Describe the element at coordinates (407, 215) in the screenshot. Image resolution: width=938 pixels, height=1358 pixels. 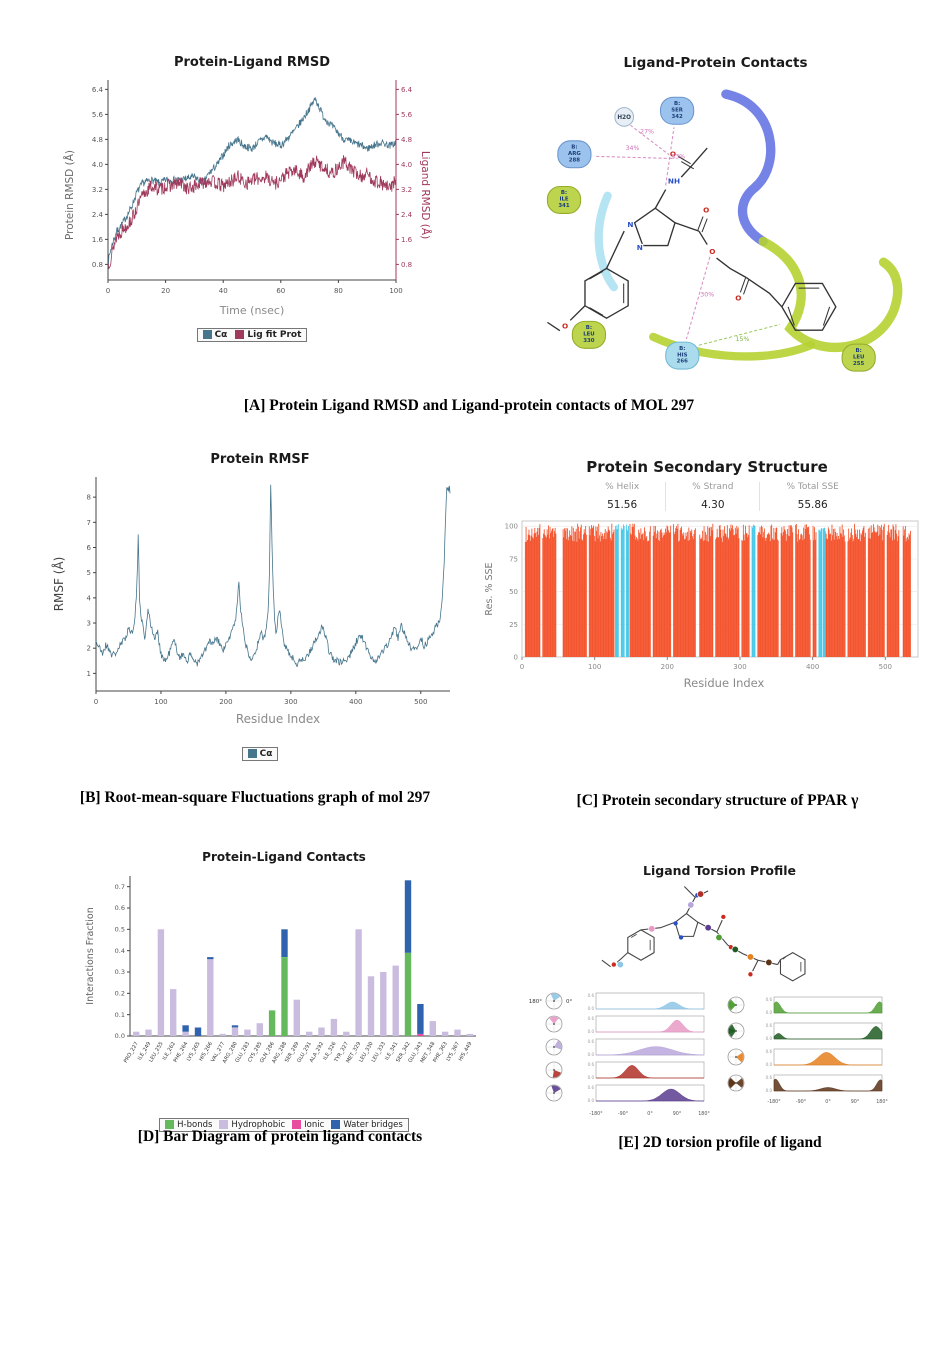
I see `y2-tick-label: 2.4` at that location.